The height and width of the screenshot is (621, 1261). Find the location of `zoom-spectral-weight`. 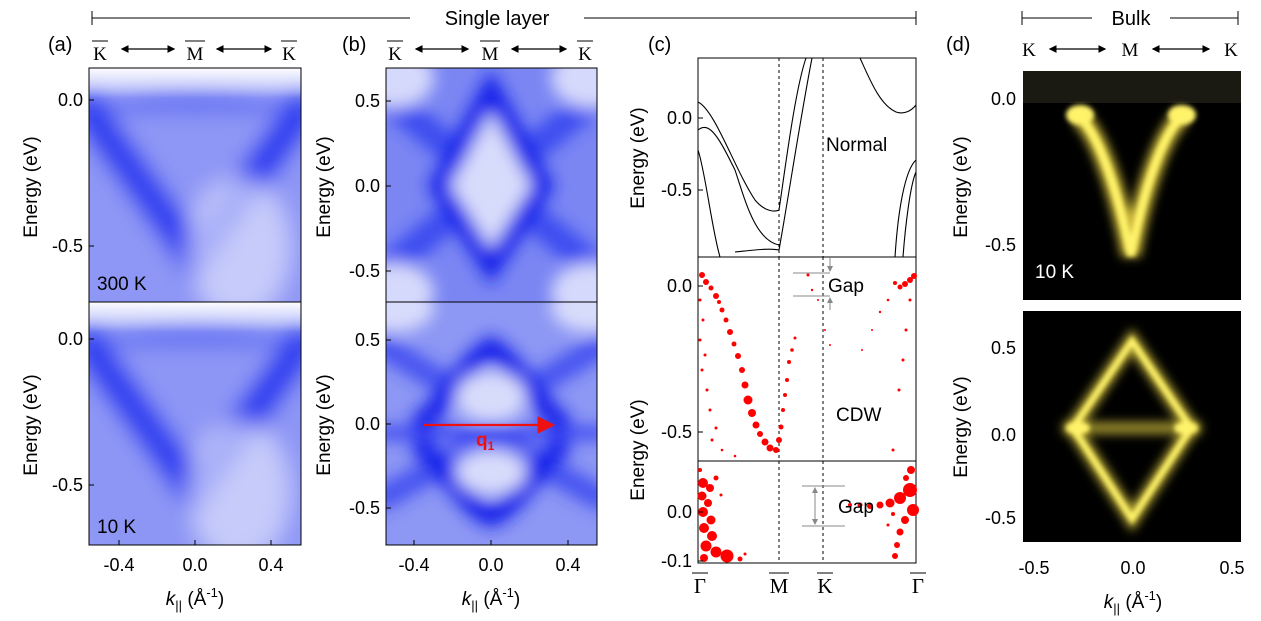

zoom-spectral-weight is located at coordinates (808, 514).